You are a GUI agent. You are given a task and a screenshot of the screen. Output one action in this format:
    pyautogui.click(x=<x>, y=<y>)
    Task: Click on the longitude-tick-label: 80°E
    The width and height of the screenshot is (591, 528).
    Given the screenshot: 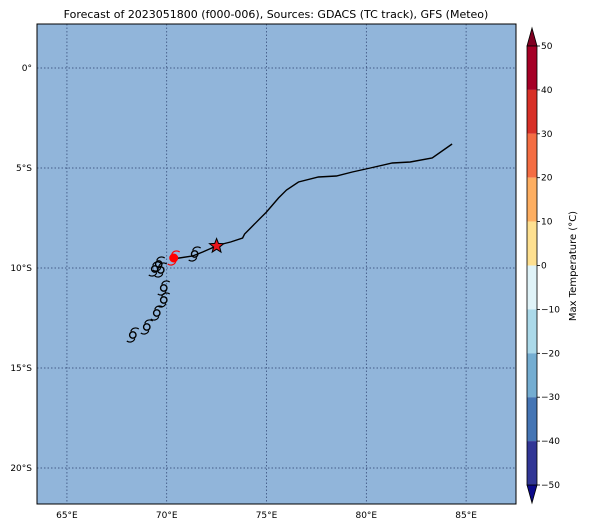 What is the action you would take?
    pyautogui.click(x=366, y=516)
    